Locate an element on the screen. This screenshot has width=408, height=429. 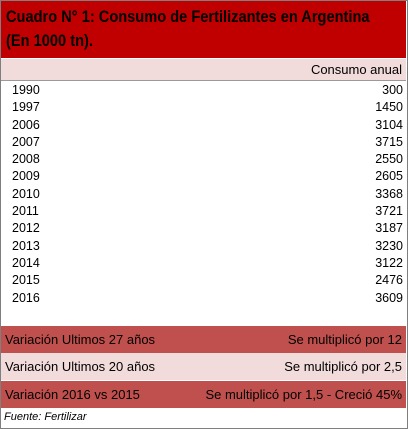
value-cell: 3715 is located at coordinates (389, 141).